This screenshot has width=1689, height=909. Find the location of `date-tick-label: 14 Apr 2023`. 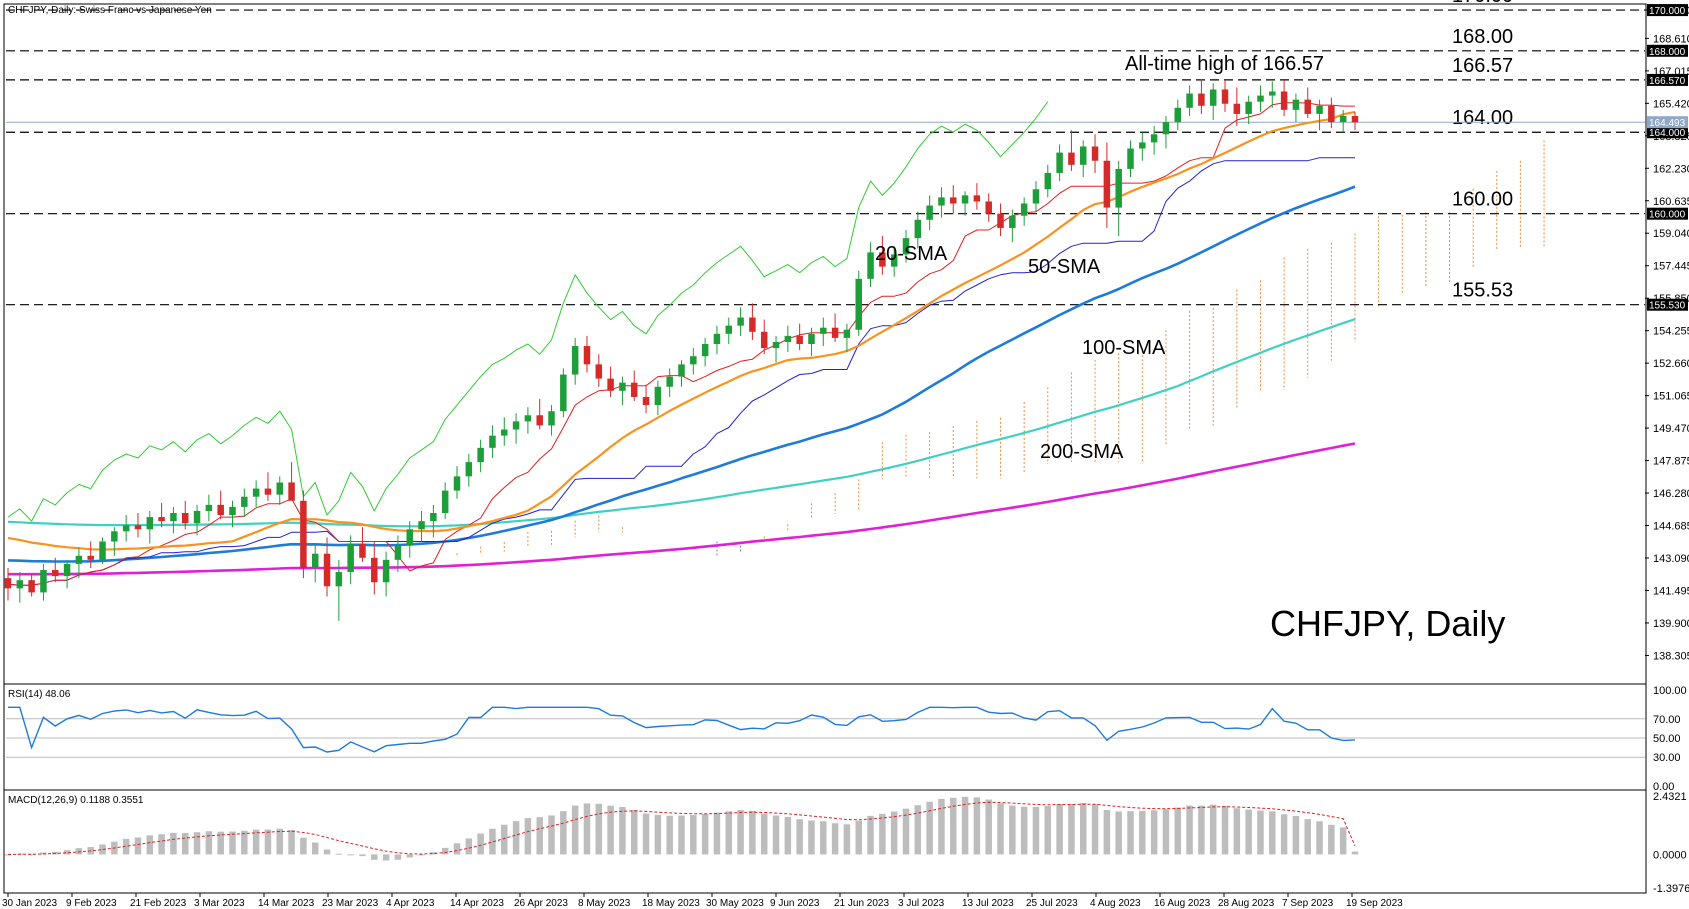

date-tick-label: 14 Apr 2023 is located at coordinates (477, 903).